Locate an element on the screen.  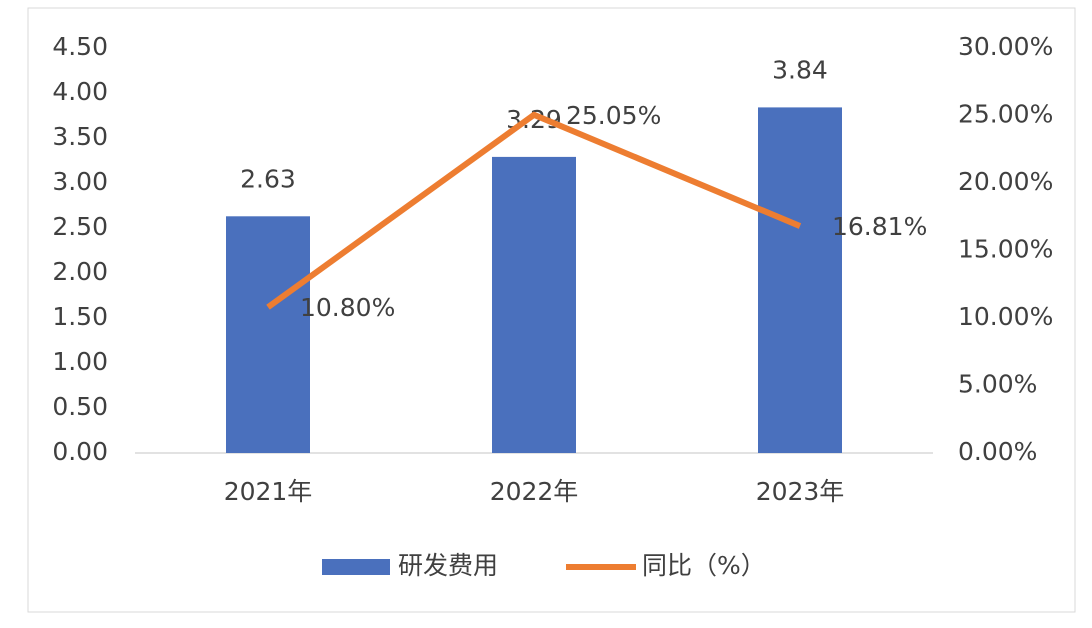
x-tick-label: 2022年 is located at coordinates (534, 491).